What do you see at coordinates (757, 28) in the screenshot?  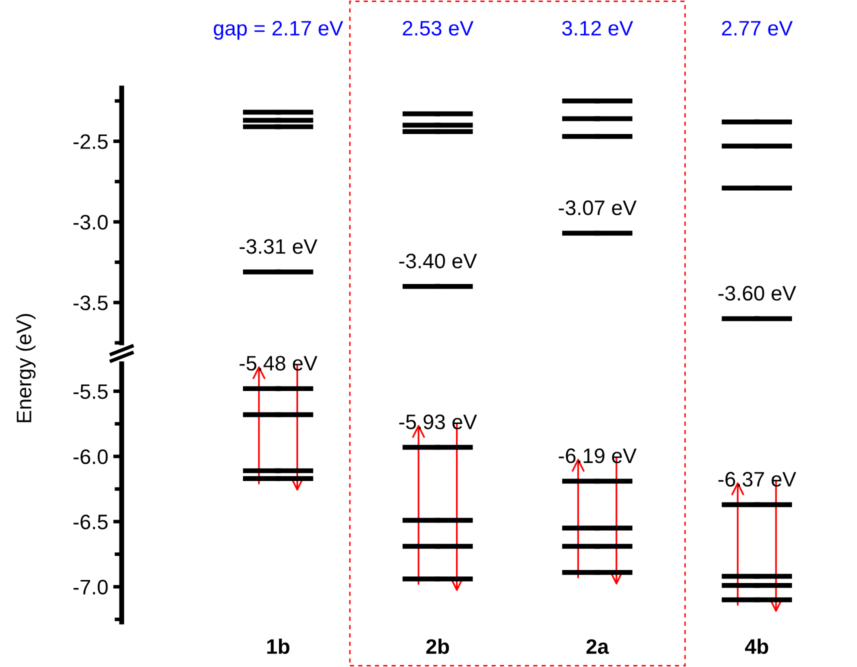 I see `text: 2.77 eV` at bounding box center [757, 28].